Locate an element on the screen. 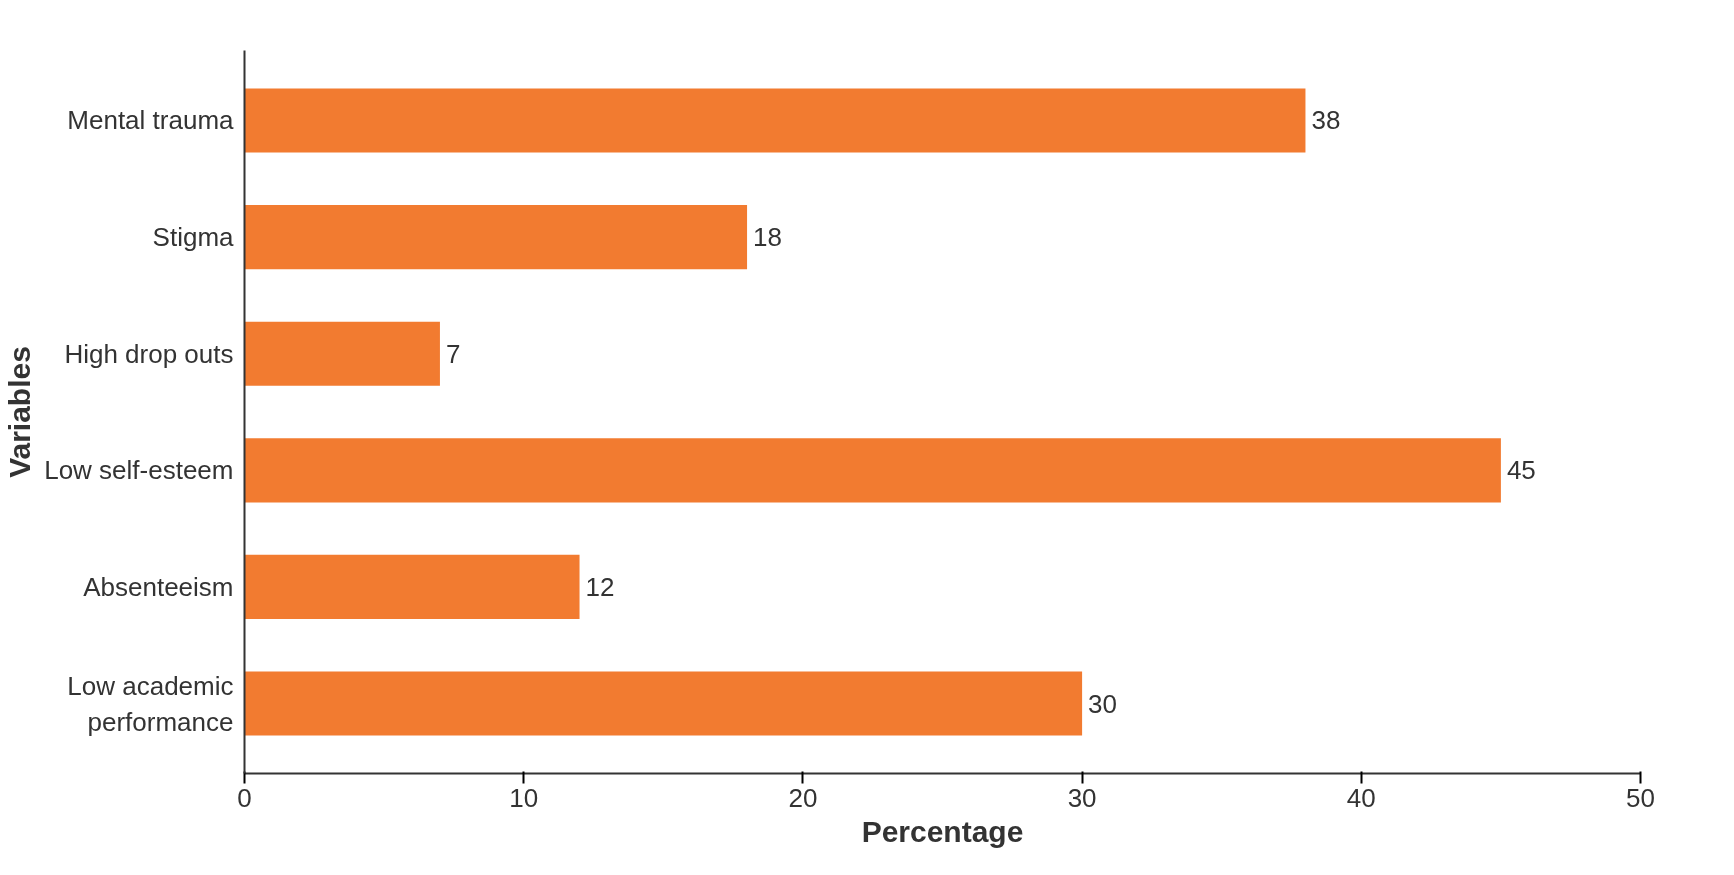 This screenshot has width=1734, height=875. y-tick-label: Absenteeism is located at coordinates (158, 586).